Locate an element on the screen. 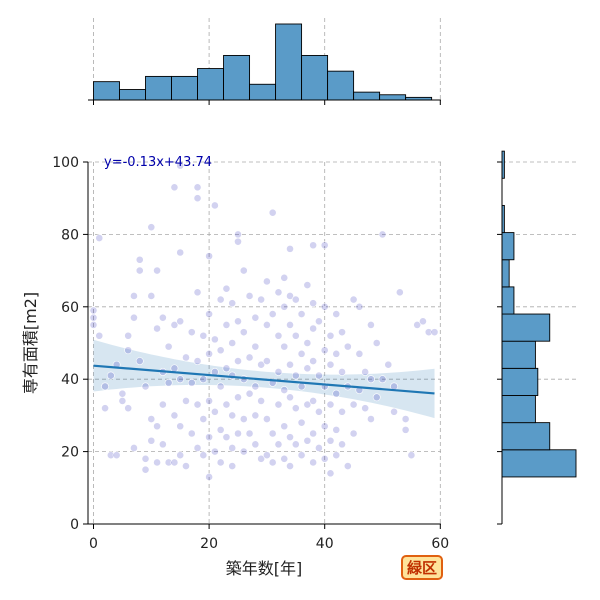 The width and height of the screenshot is (600, 600). y-ticks: 0 20 40 60 80 100 is located at coordinates (70, 344).